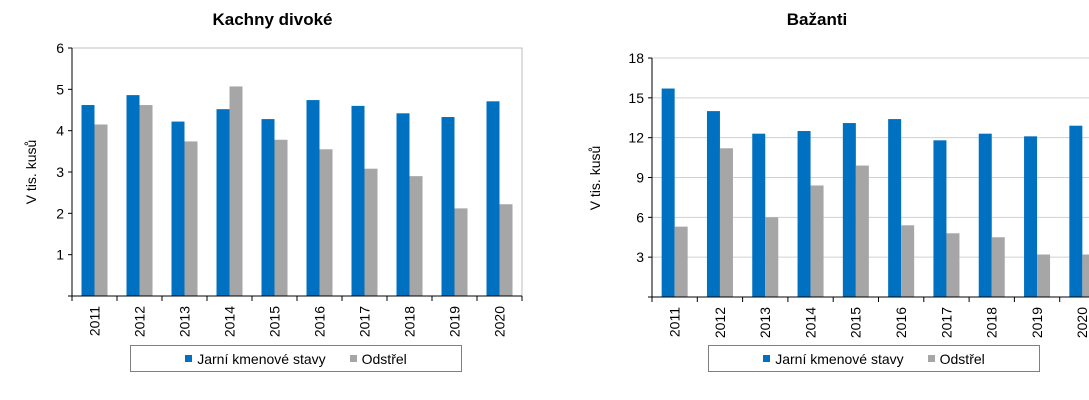  I want to click on y-tick-label: 4, so click(60, 131).